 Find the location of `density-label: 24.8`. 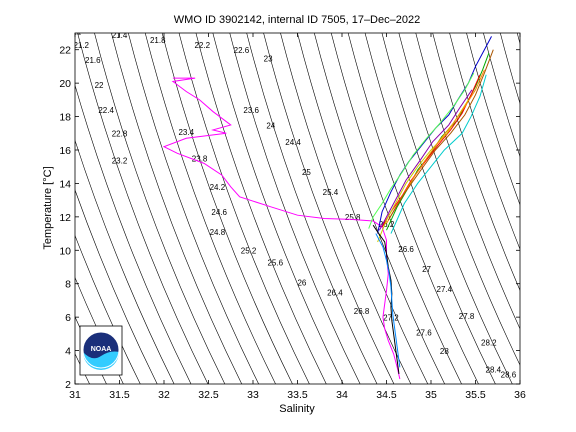

density-label: 24.8 is located at coordinates (218, 232).